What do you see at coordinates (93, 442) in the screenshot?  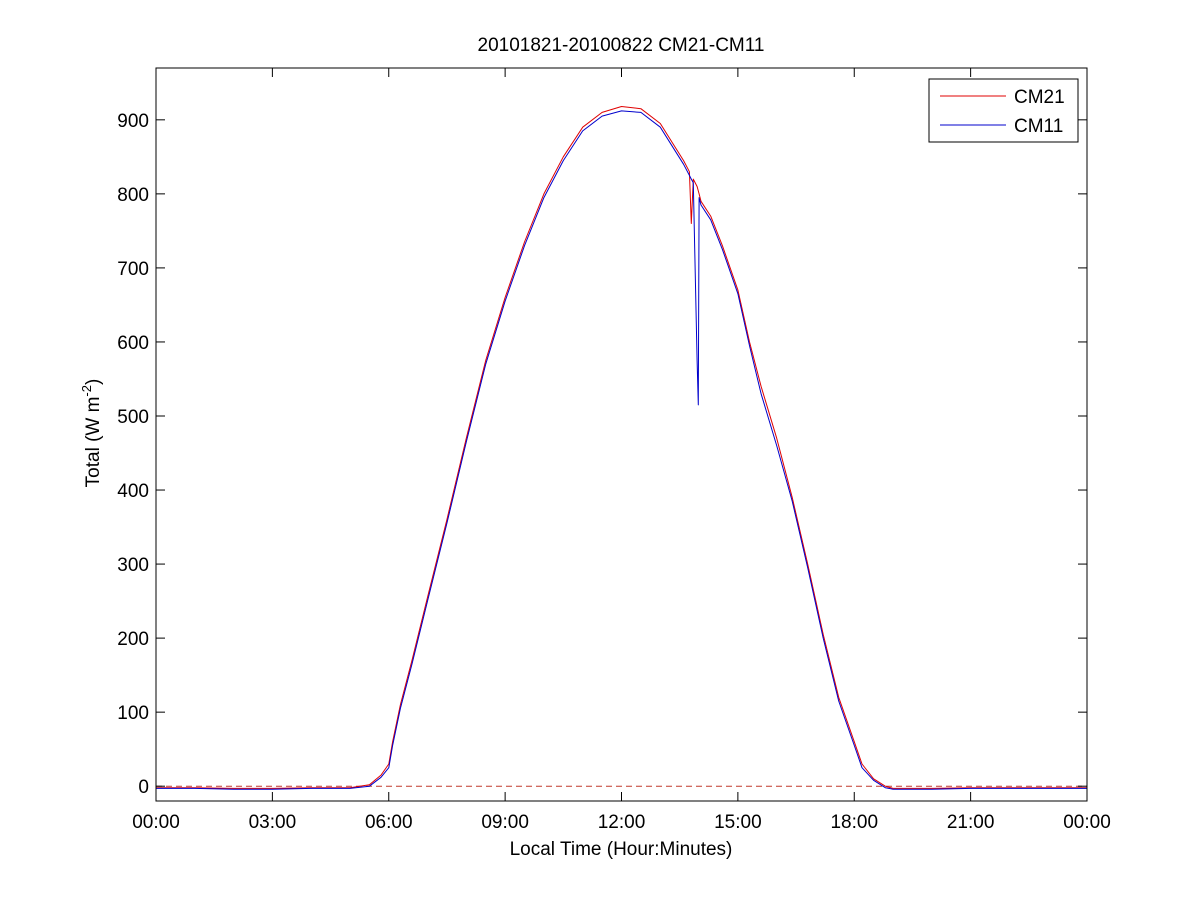 I see `y-axis-label-prefix: Total (W m` at bounding box center [93, 442].